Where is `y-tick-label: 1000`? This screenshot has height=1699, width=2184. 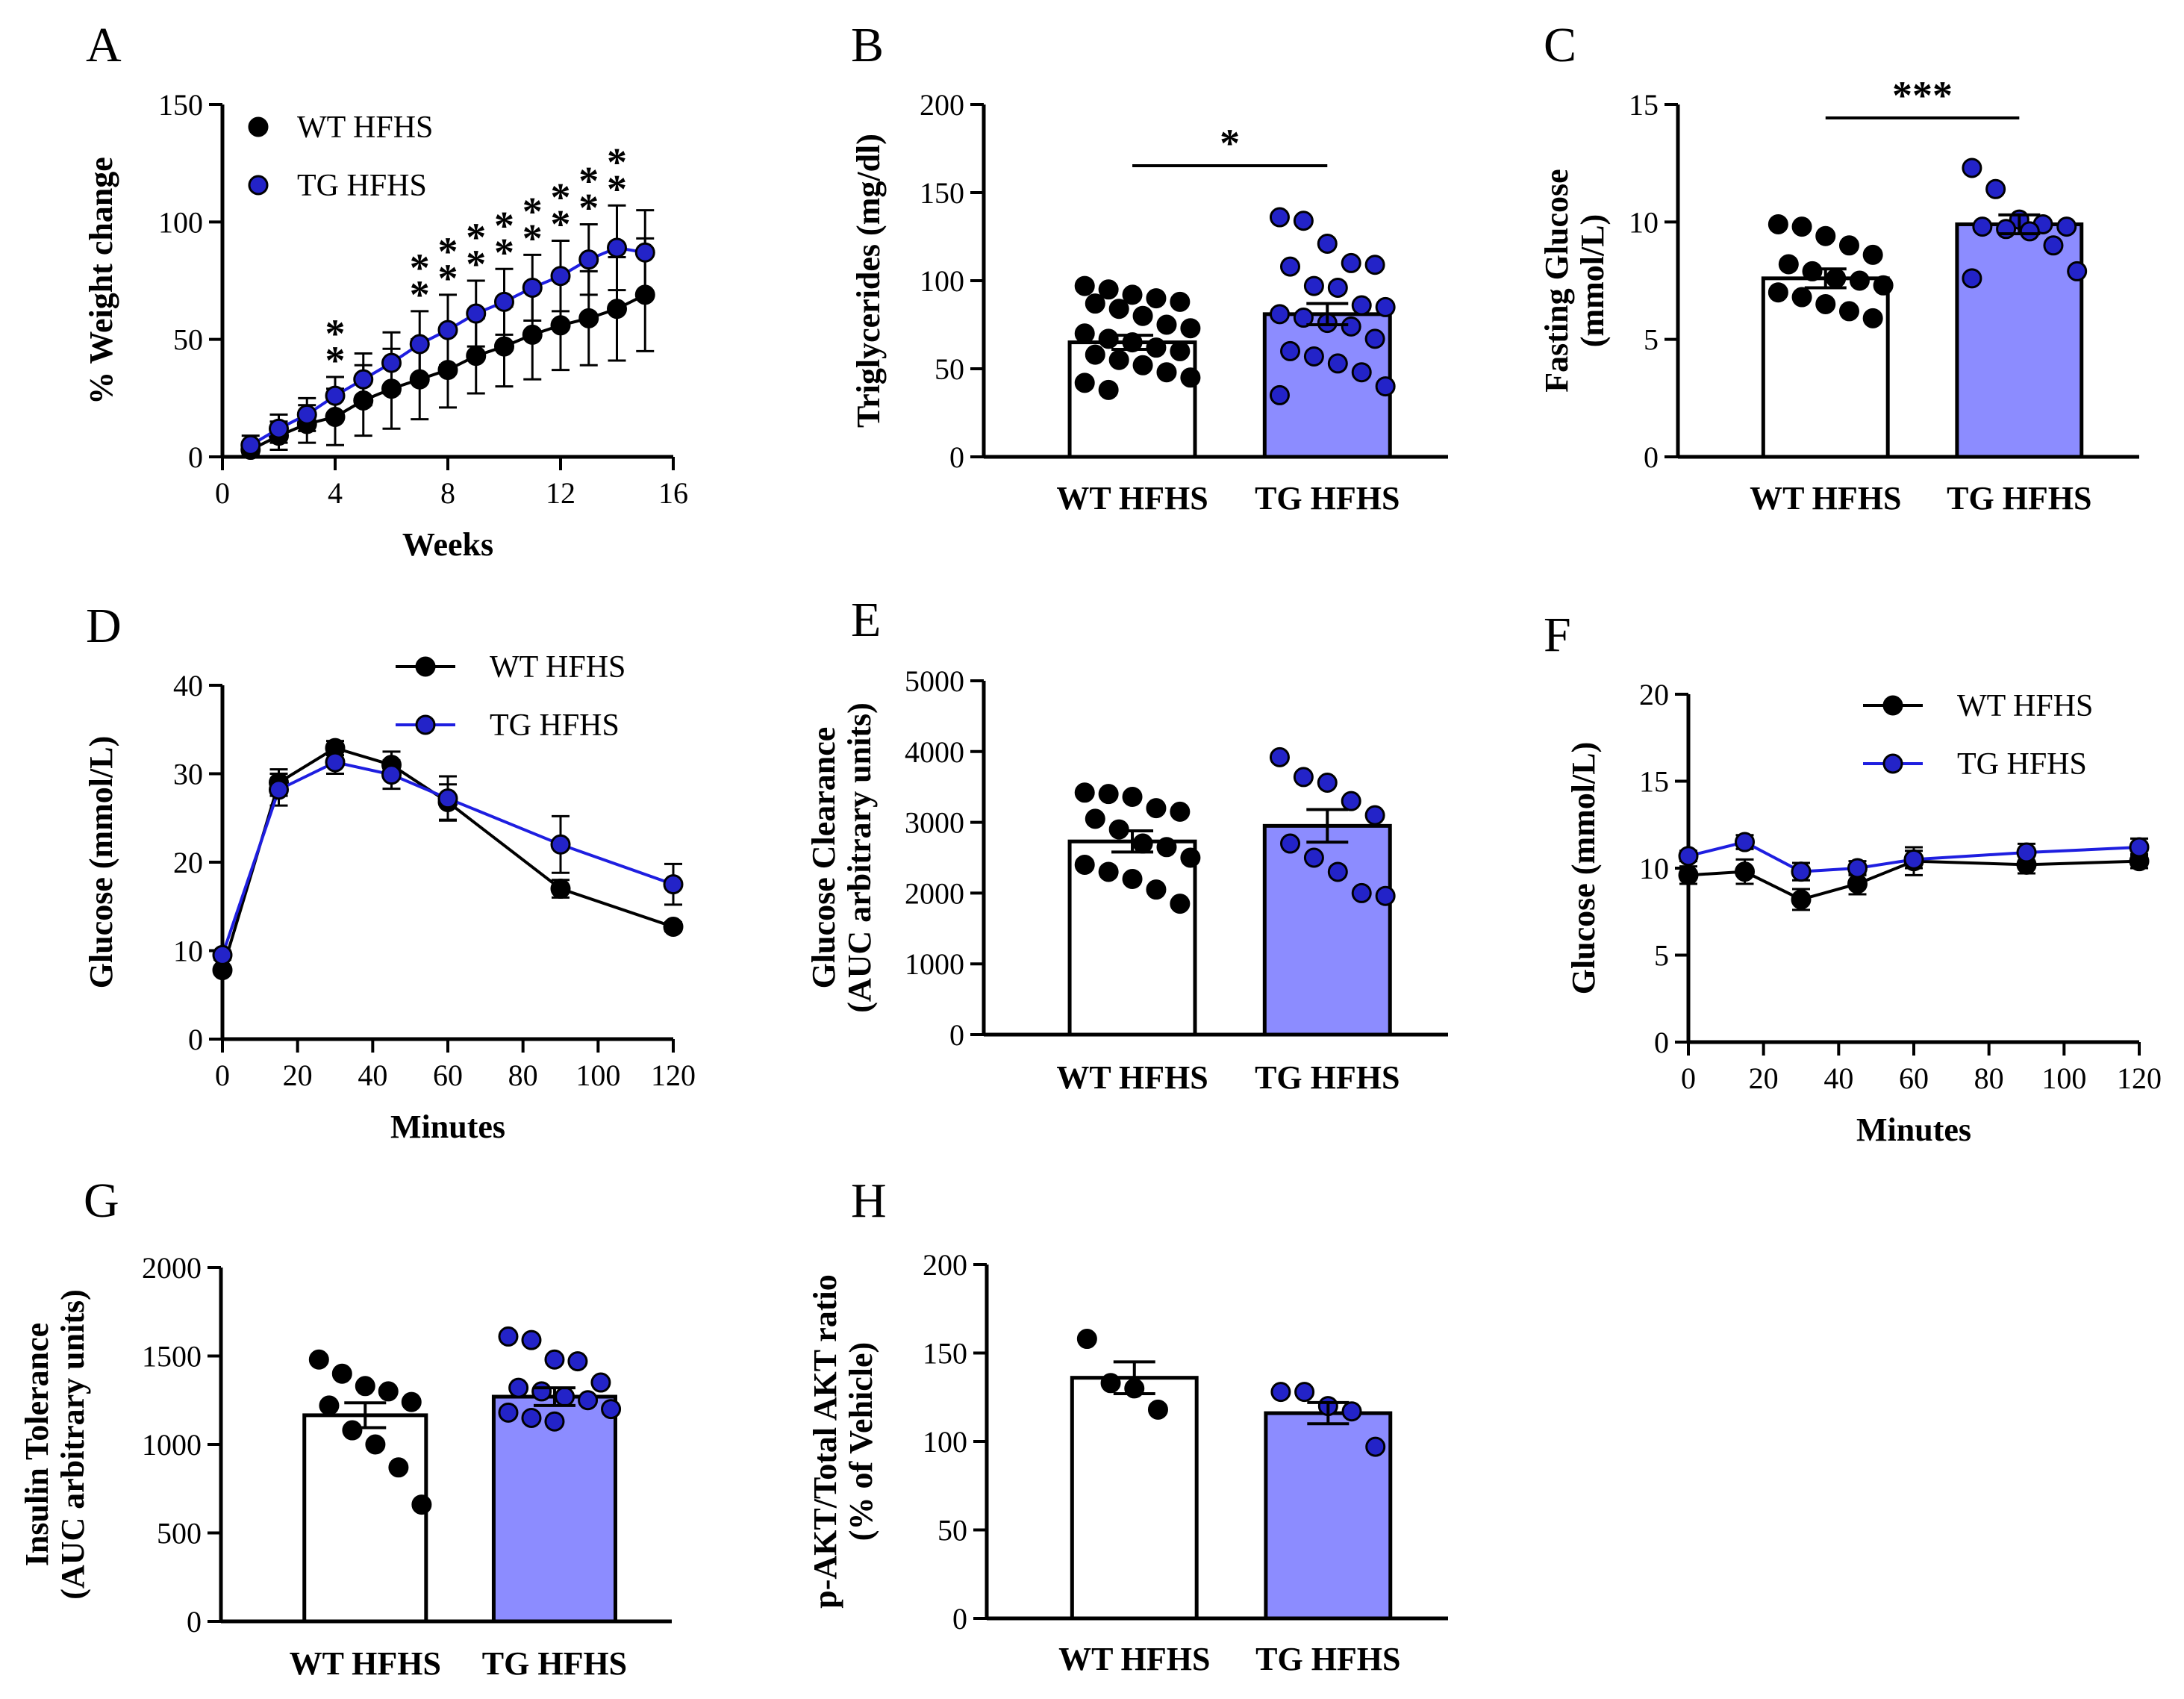
y-tick-label: 1000 is located at coordinates (934, 964).